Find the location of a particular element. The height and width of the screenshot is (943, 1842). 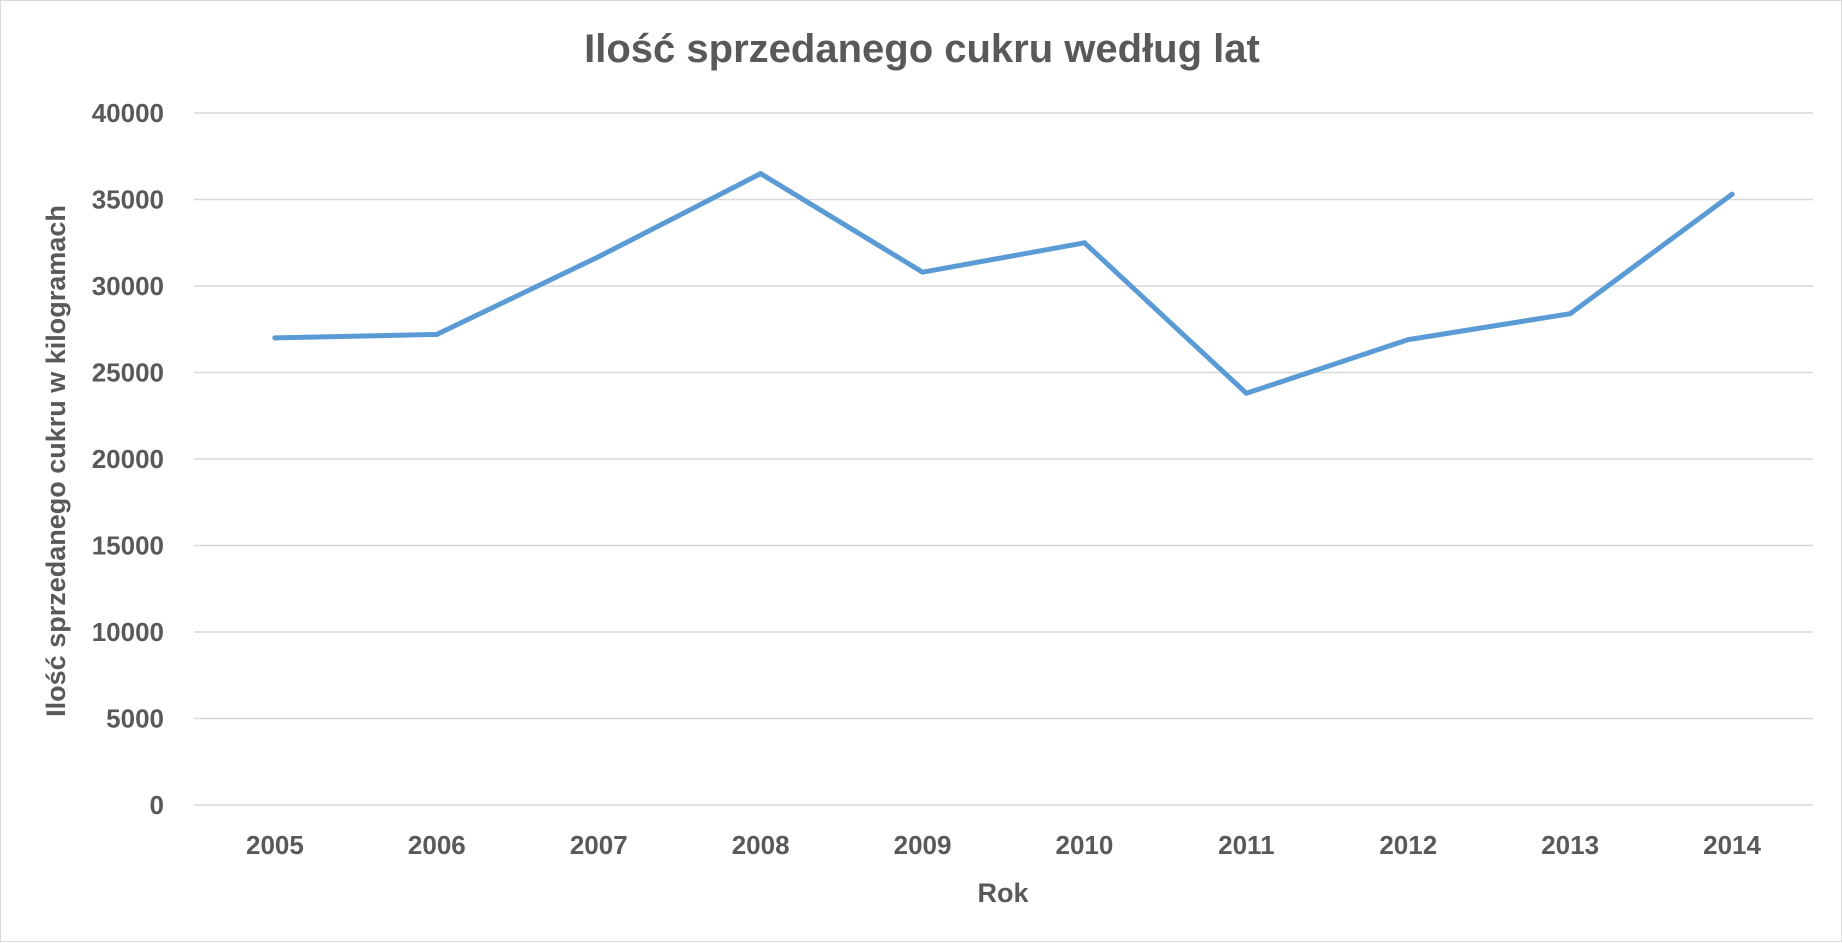

x-tick-label: 2008 is located at coordinates (761, 845).